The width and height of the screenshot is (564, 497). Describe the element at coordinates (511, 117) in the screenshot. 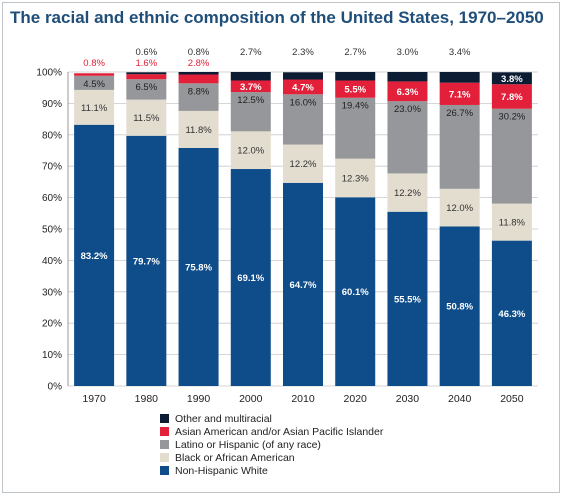

I see `data-label: 30.2%` at that location.